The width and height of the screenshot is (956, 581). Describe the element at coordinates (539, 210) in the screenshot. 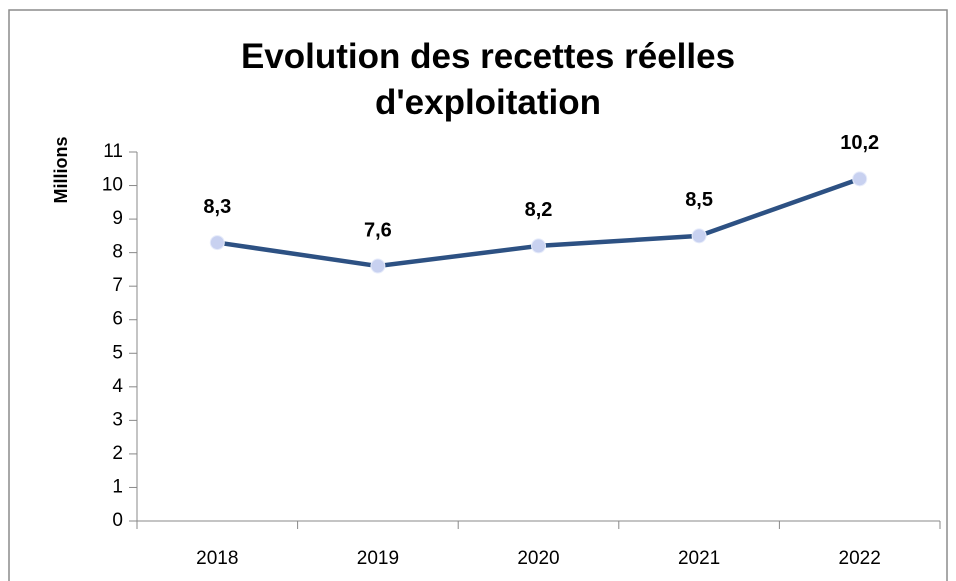

I see `data-label: 8,2` at that location.